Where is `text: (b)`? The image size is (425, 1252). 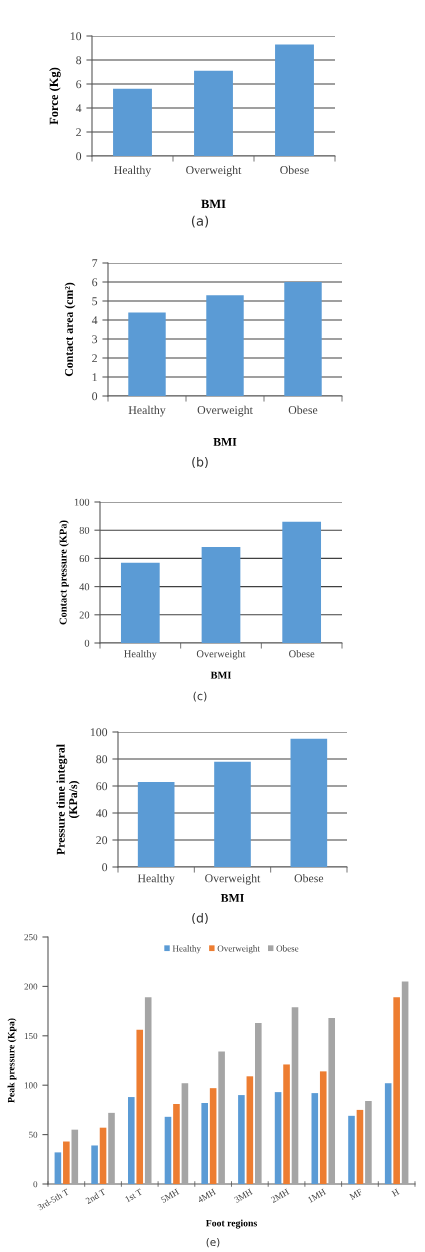
text: (b) is located at coordinates (200, 462).